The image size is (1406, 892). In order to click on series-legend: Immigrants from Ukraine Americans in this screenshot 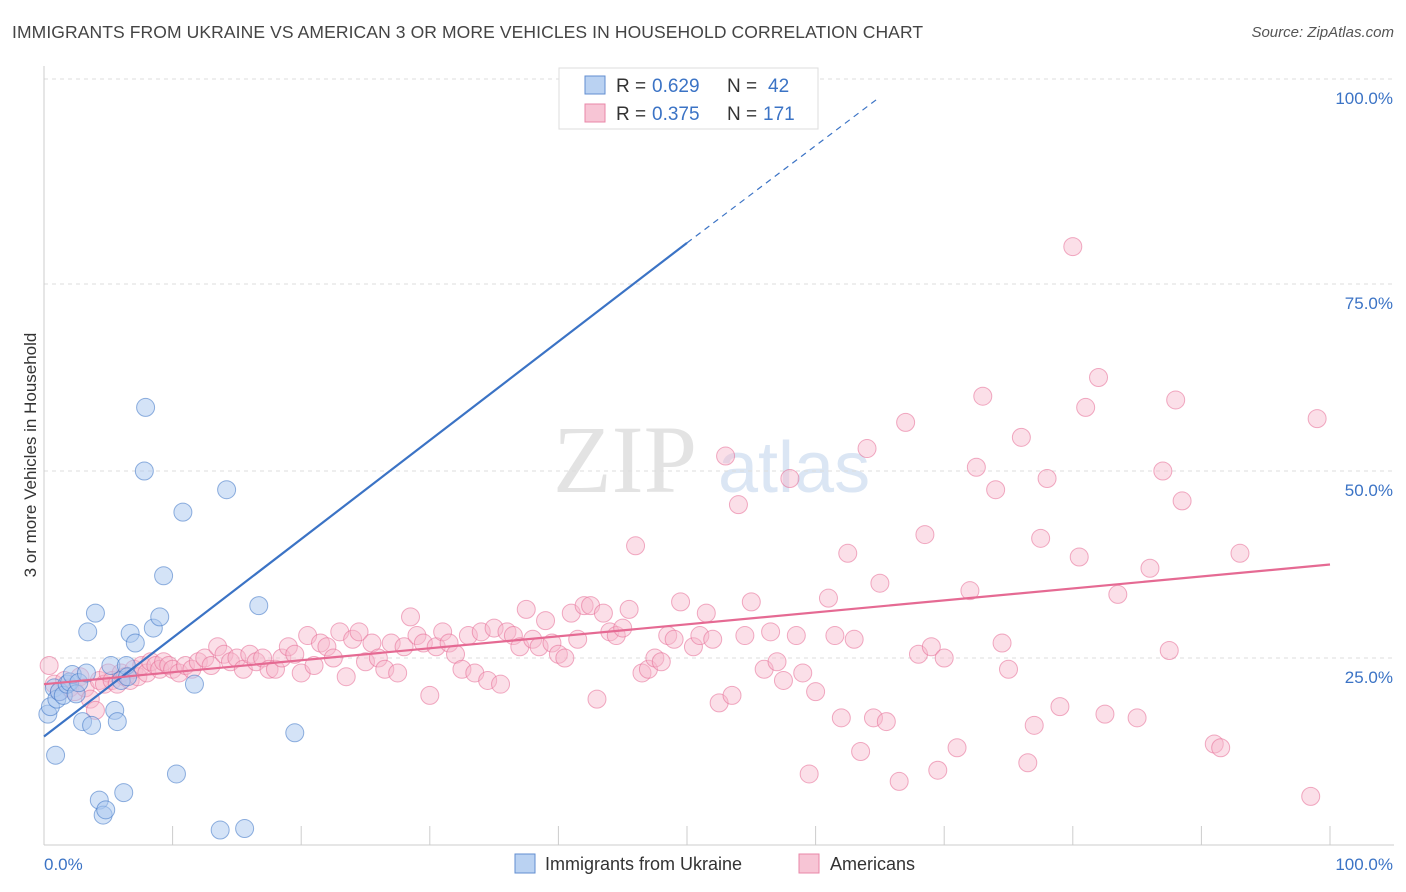, I will do `click(714, 863)`.